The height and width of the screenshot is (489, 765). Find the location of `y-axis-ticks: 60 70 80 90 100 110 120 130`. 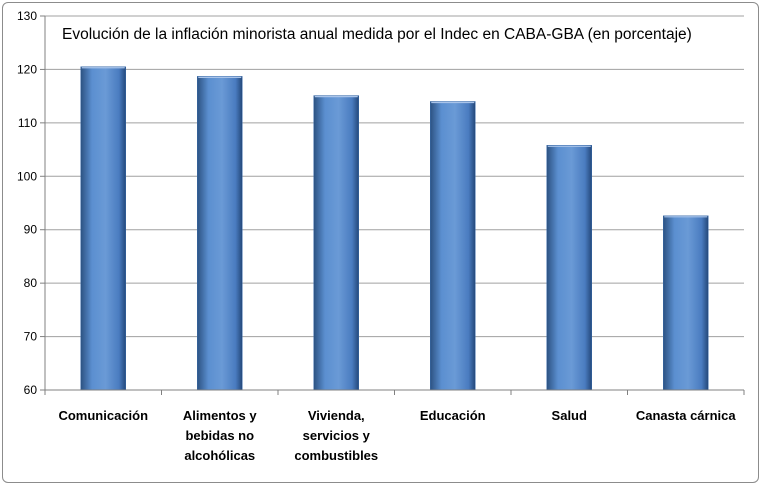

y-axis-ticks: 60 70 80 90 100 110 120 130 is located at coordinates (31, 203).